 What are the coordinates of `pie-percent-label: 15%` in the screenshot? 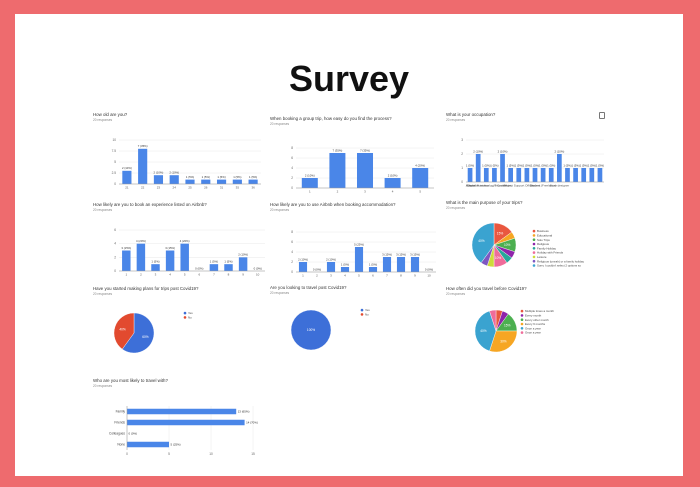 It's located at (500, 233).